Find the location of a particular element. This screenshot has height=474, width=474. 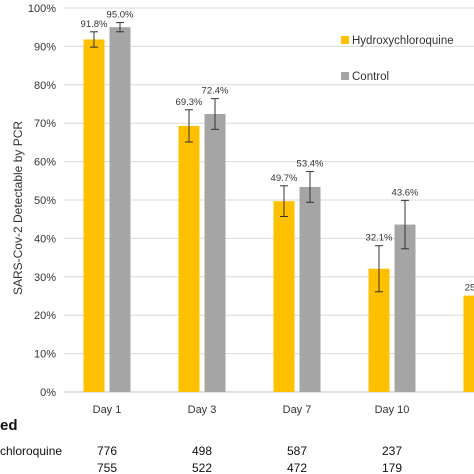

y-tick-label: 80% is located at coordinates (45, 86).